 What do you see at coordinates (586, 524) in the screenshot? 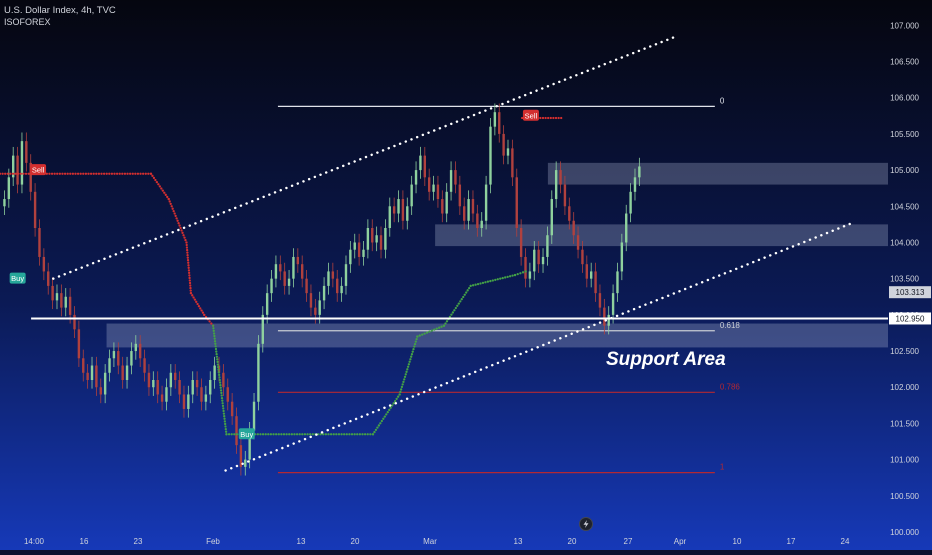
I see `lightning-icon` at bounding box center [586, 524].